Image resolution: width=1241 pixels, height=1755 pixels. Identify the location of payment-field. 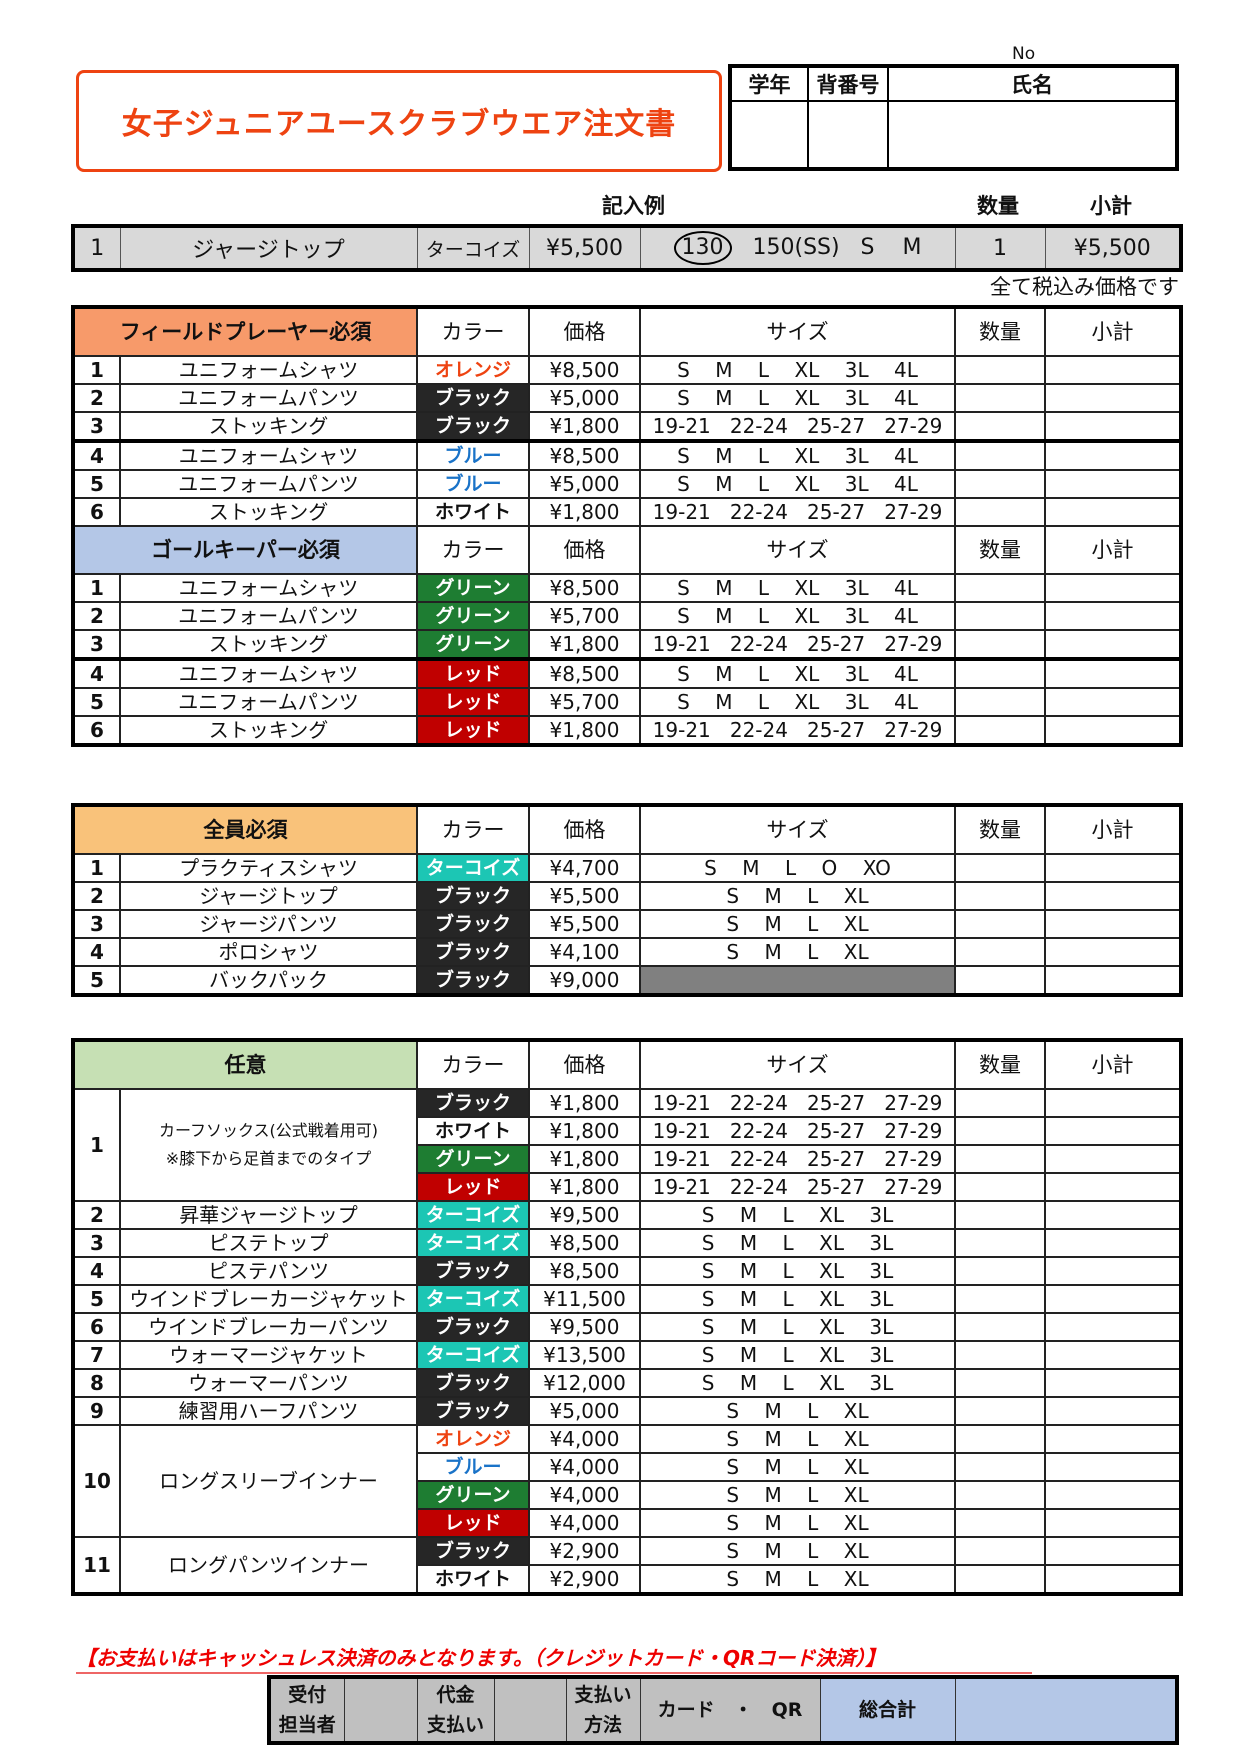
(530, 1710).